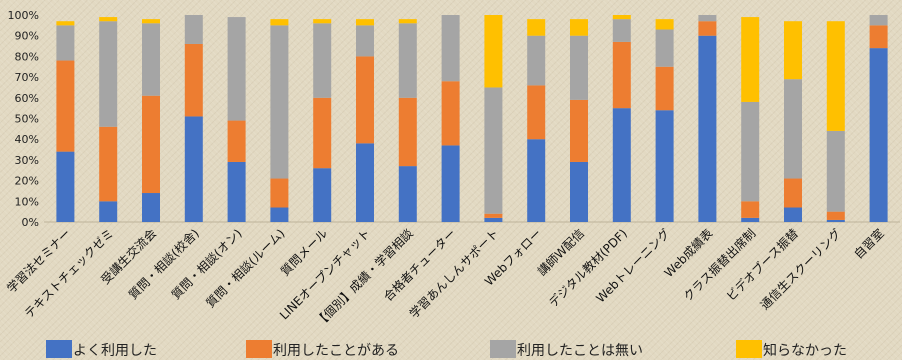 Image resolution: width=902 pixels, height=360 pixels. What do you see at coordinates (27, 139) in the screenshot?
I see `y-tick-label: 40%` at bounding box center [27, 139].